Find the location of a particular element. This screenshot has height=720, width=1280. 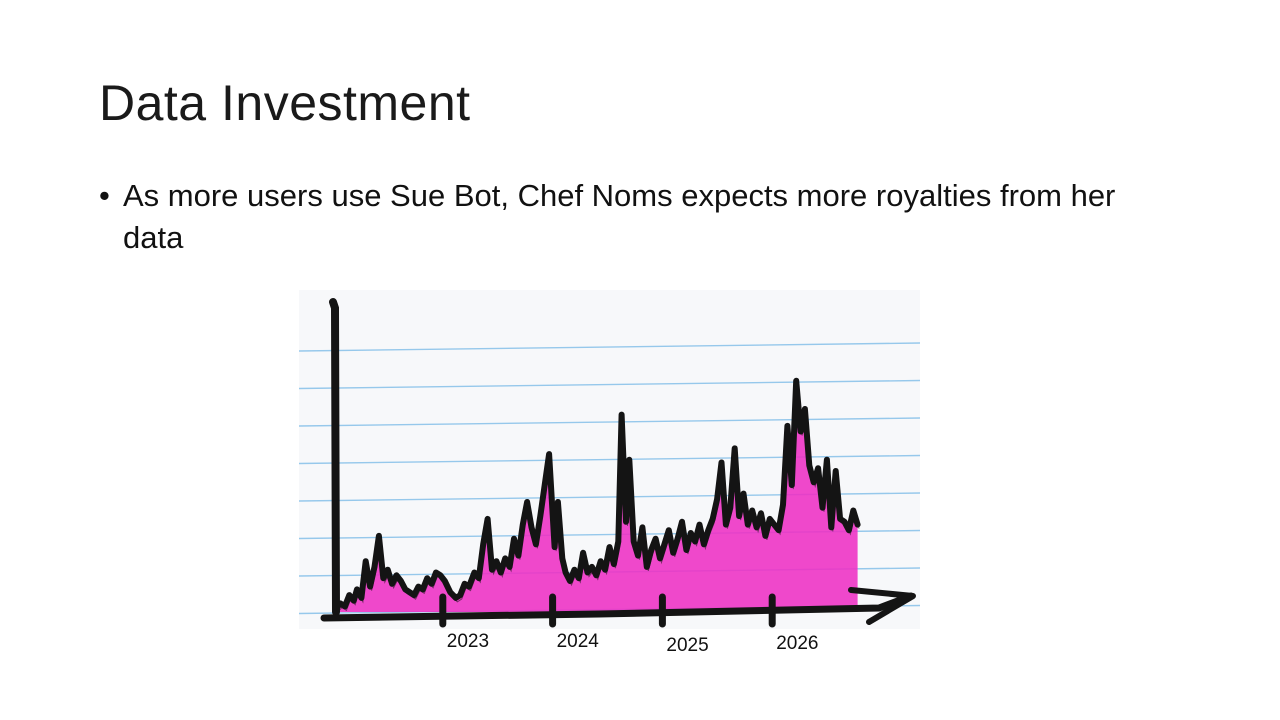

series-line is located at coordinates (596, 495).